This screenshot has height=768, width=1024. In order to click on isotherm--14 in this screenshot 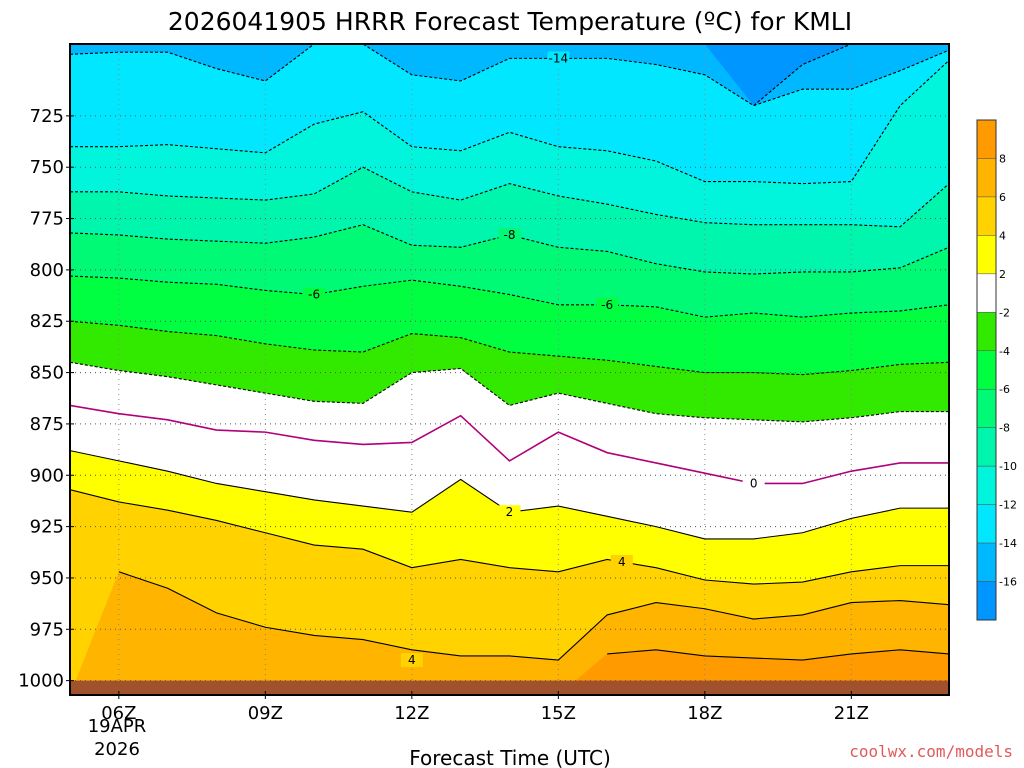, I will do `click(509, 75)`.